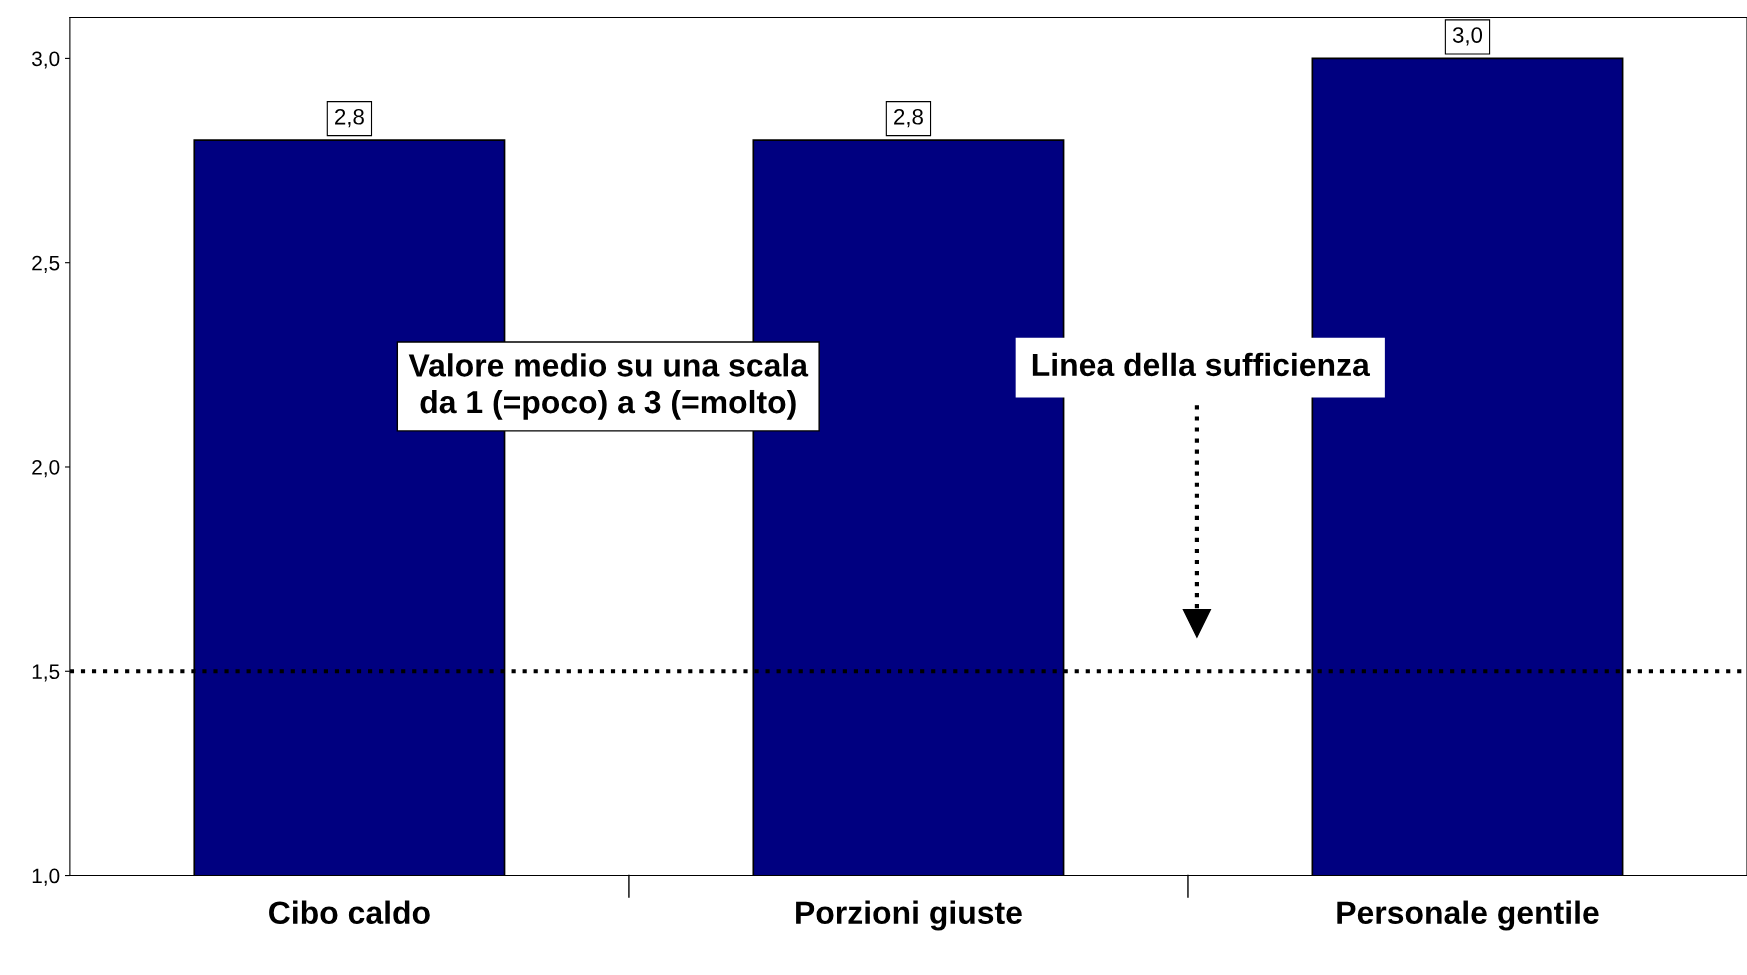  I want to click on annotation: Valore medio su una scala da 1 (=poco) a 3 (=molto), so click(608, 386).